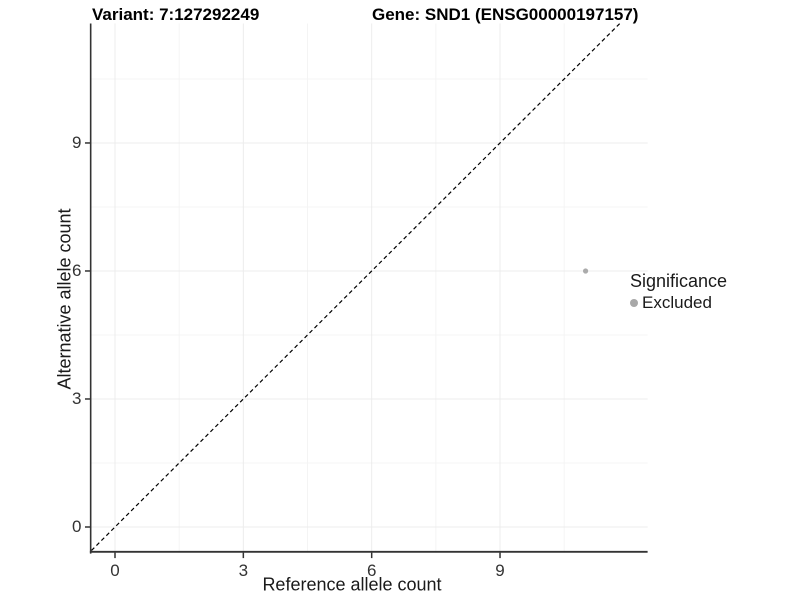 The width and height of the screenshot is (800, 600). I want to click on legend-item-label: Excluded, so click(677, 302).